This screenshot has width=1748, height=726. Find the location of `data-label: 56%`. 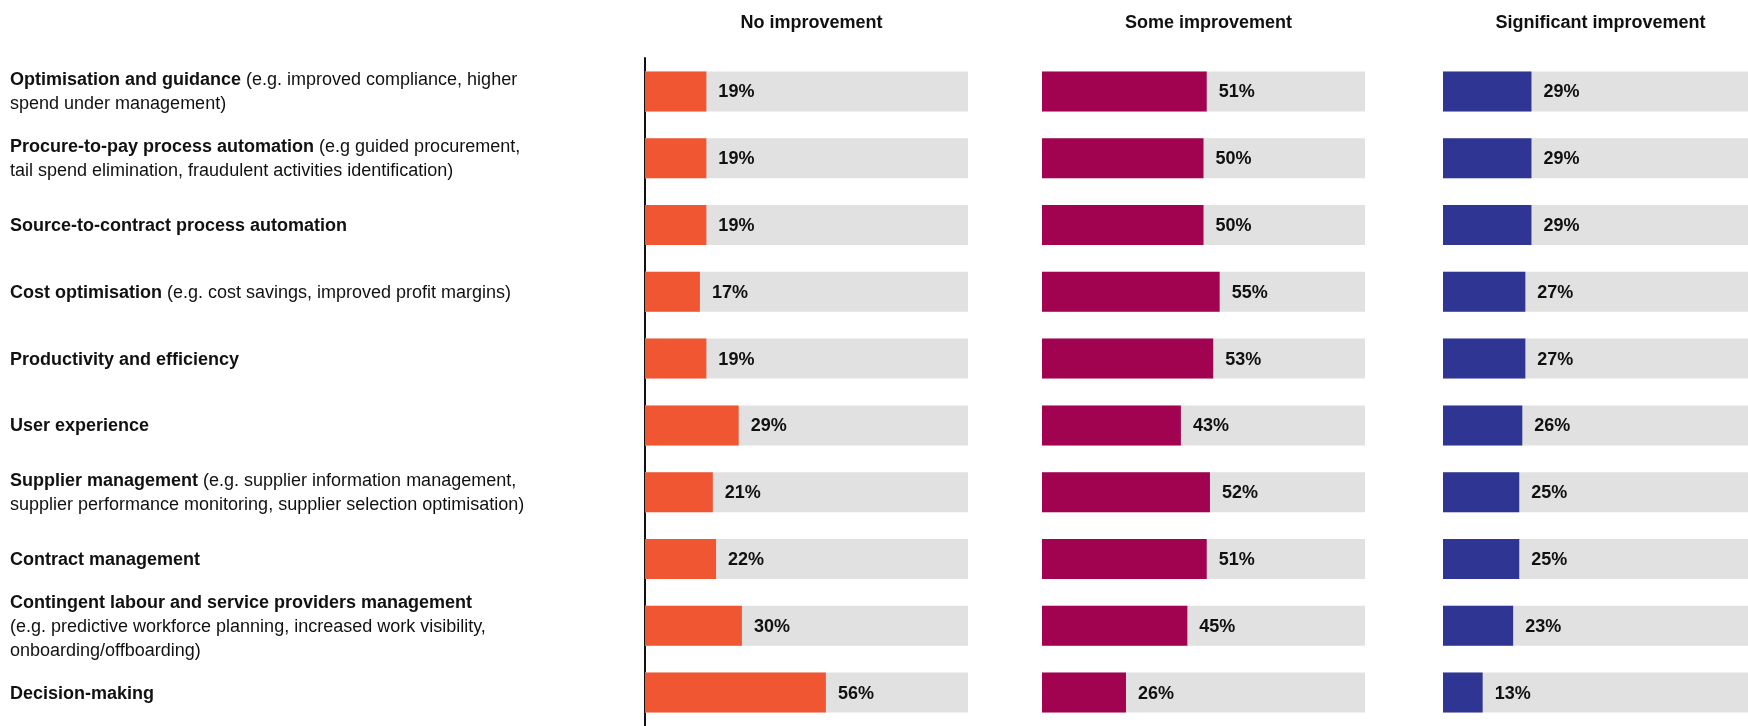

data-label: 56% is located at coordinates (855, 692).